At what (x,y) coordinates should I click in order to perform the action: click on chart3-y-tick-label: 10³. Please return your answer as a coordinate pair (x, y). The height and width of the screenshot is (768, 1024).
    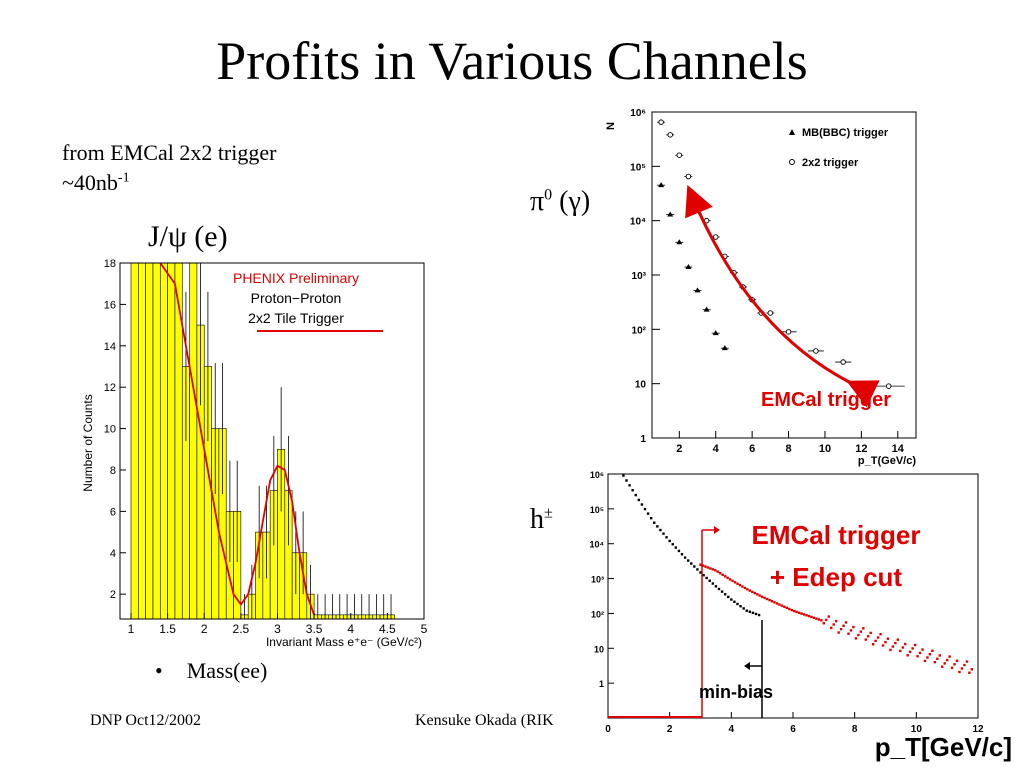
    Looking at the image, I should click on (597, 580).